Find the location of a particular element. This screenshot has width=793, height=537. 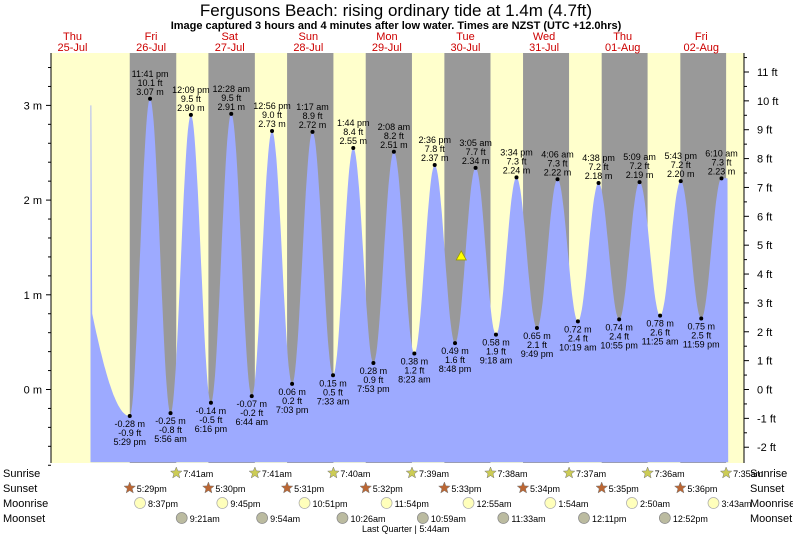

tide-label: 6:16 pm is located at coordinates (211, 429).